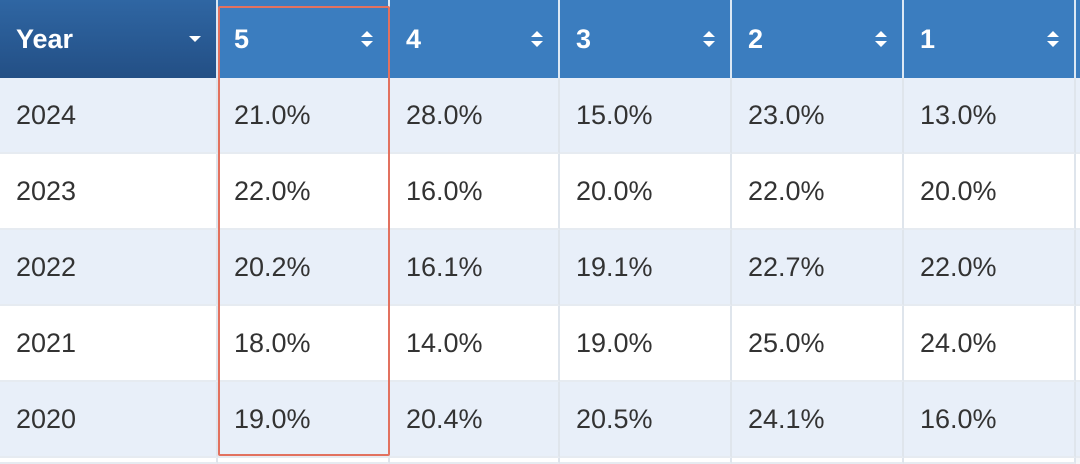 The width and height of the screenshot is (1080, 464). Describe the element at coordinates (109, 420) in the screenshot. I see `row-header: 2020` at that location.